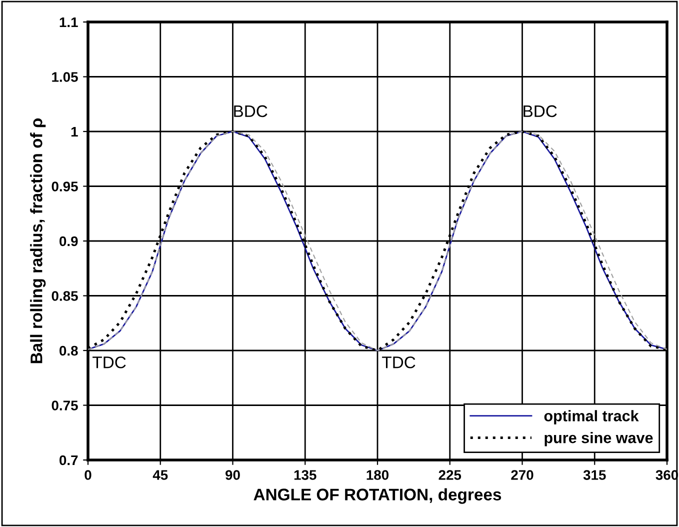  What do you see at coordinates (65, 187) in the screenshot?
I see `y-tick-label: 0.95` at bounding box center [65, 187].